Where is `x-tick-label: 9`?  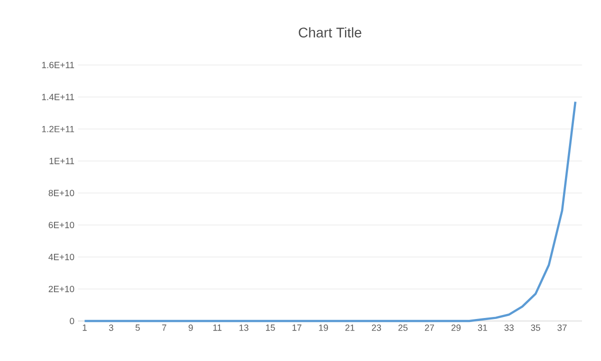 x-tick-label: 9 is located at coordinates (190, 327).